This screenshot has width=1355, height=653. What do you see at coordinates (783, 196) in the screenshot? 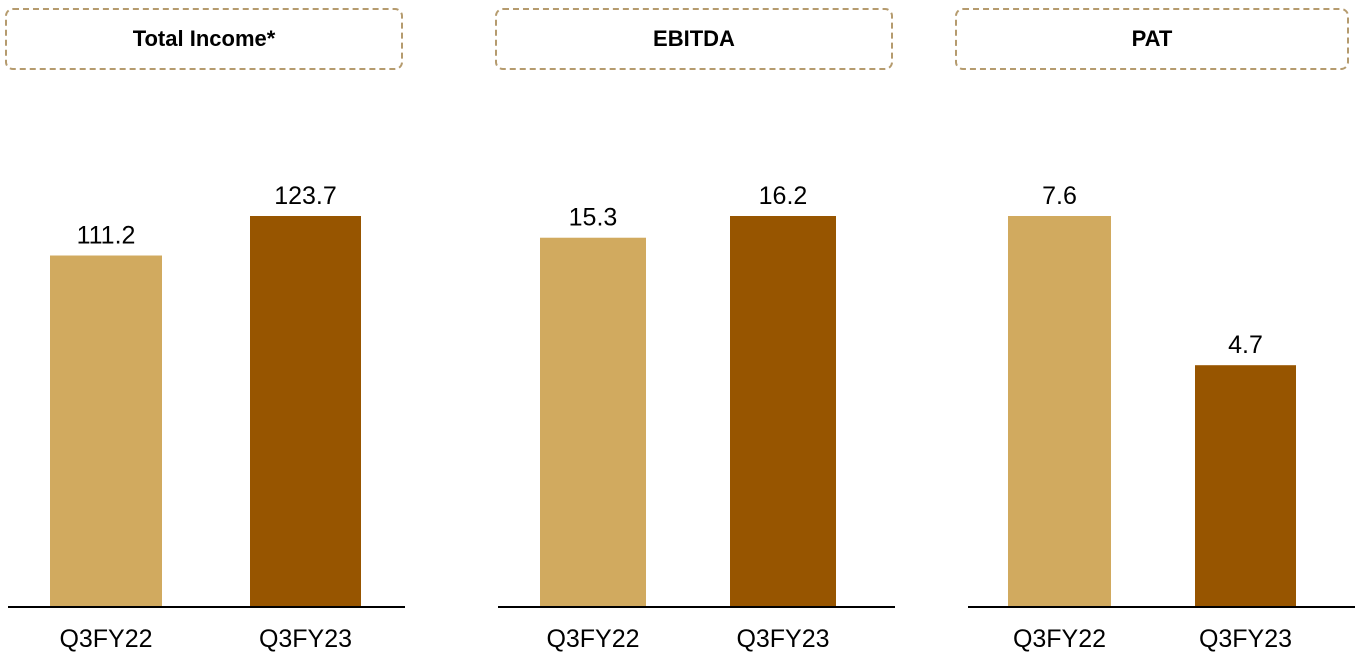
I see `data-label: 16.2` at bounding box center [783, 196].